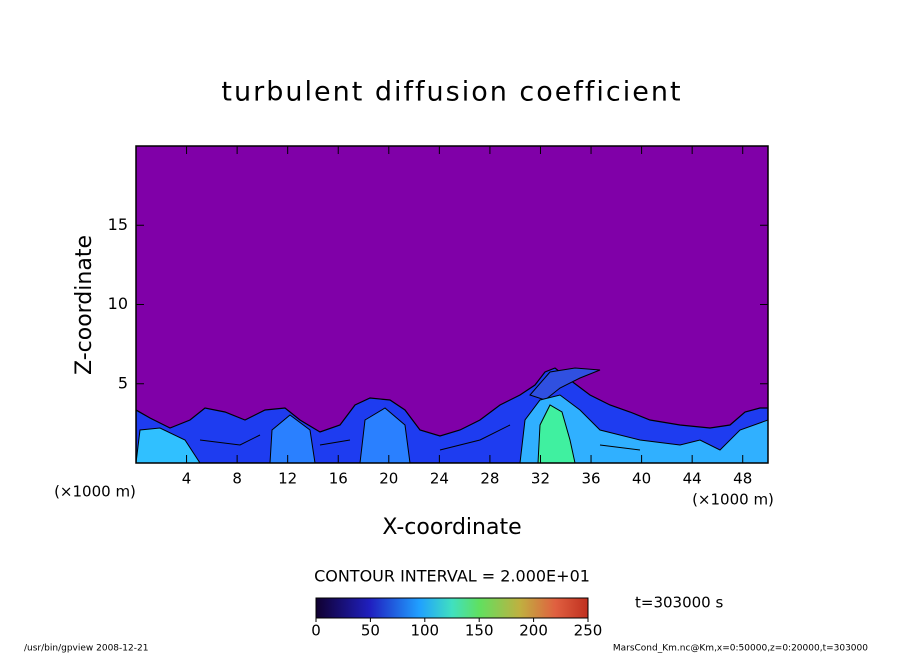 Image resolution: width=904 pixels, height=654 pixels. I want to click on x-tick-label: 20, so click(388, 479).